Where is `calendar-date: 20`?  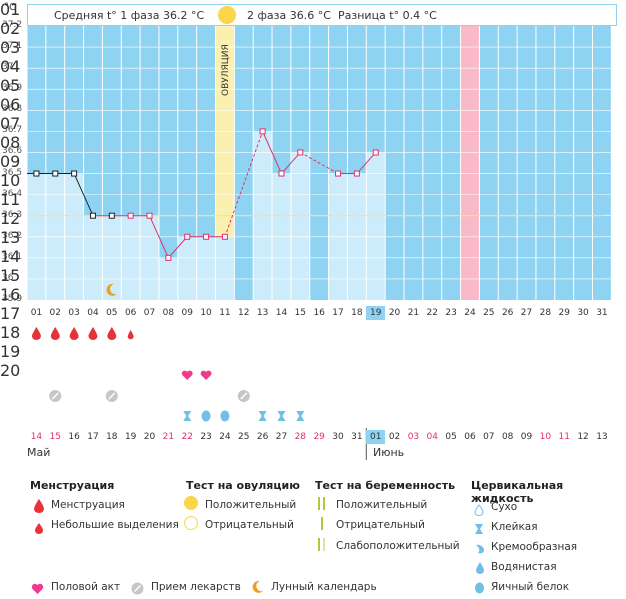
calendar-date: 20 is located at coordinates (149, 437).